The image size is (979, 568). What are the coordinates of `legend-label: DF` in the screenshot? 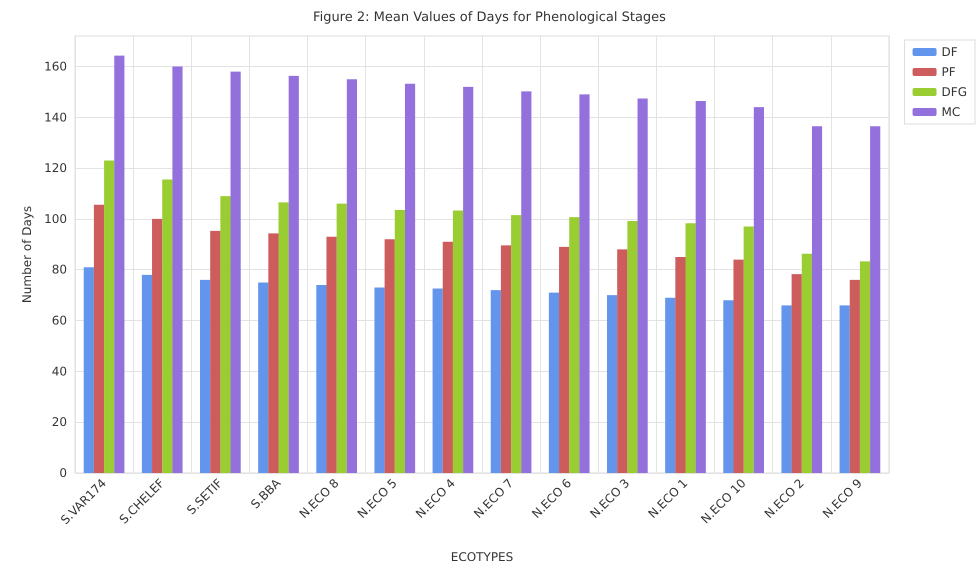 It's located at (950, 52).